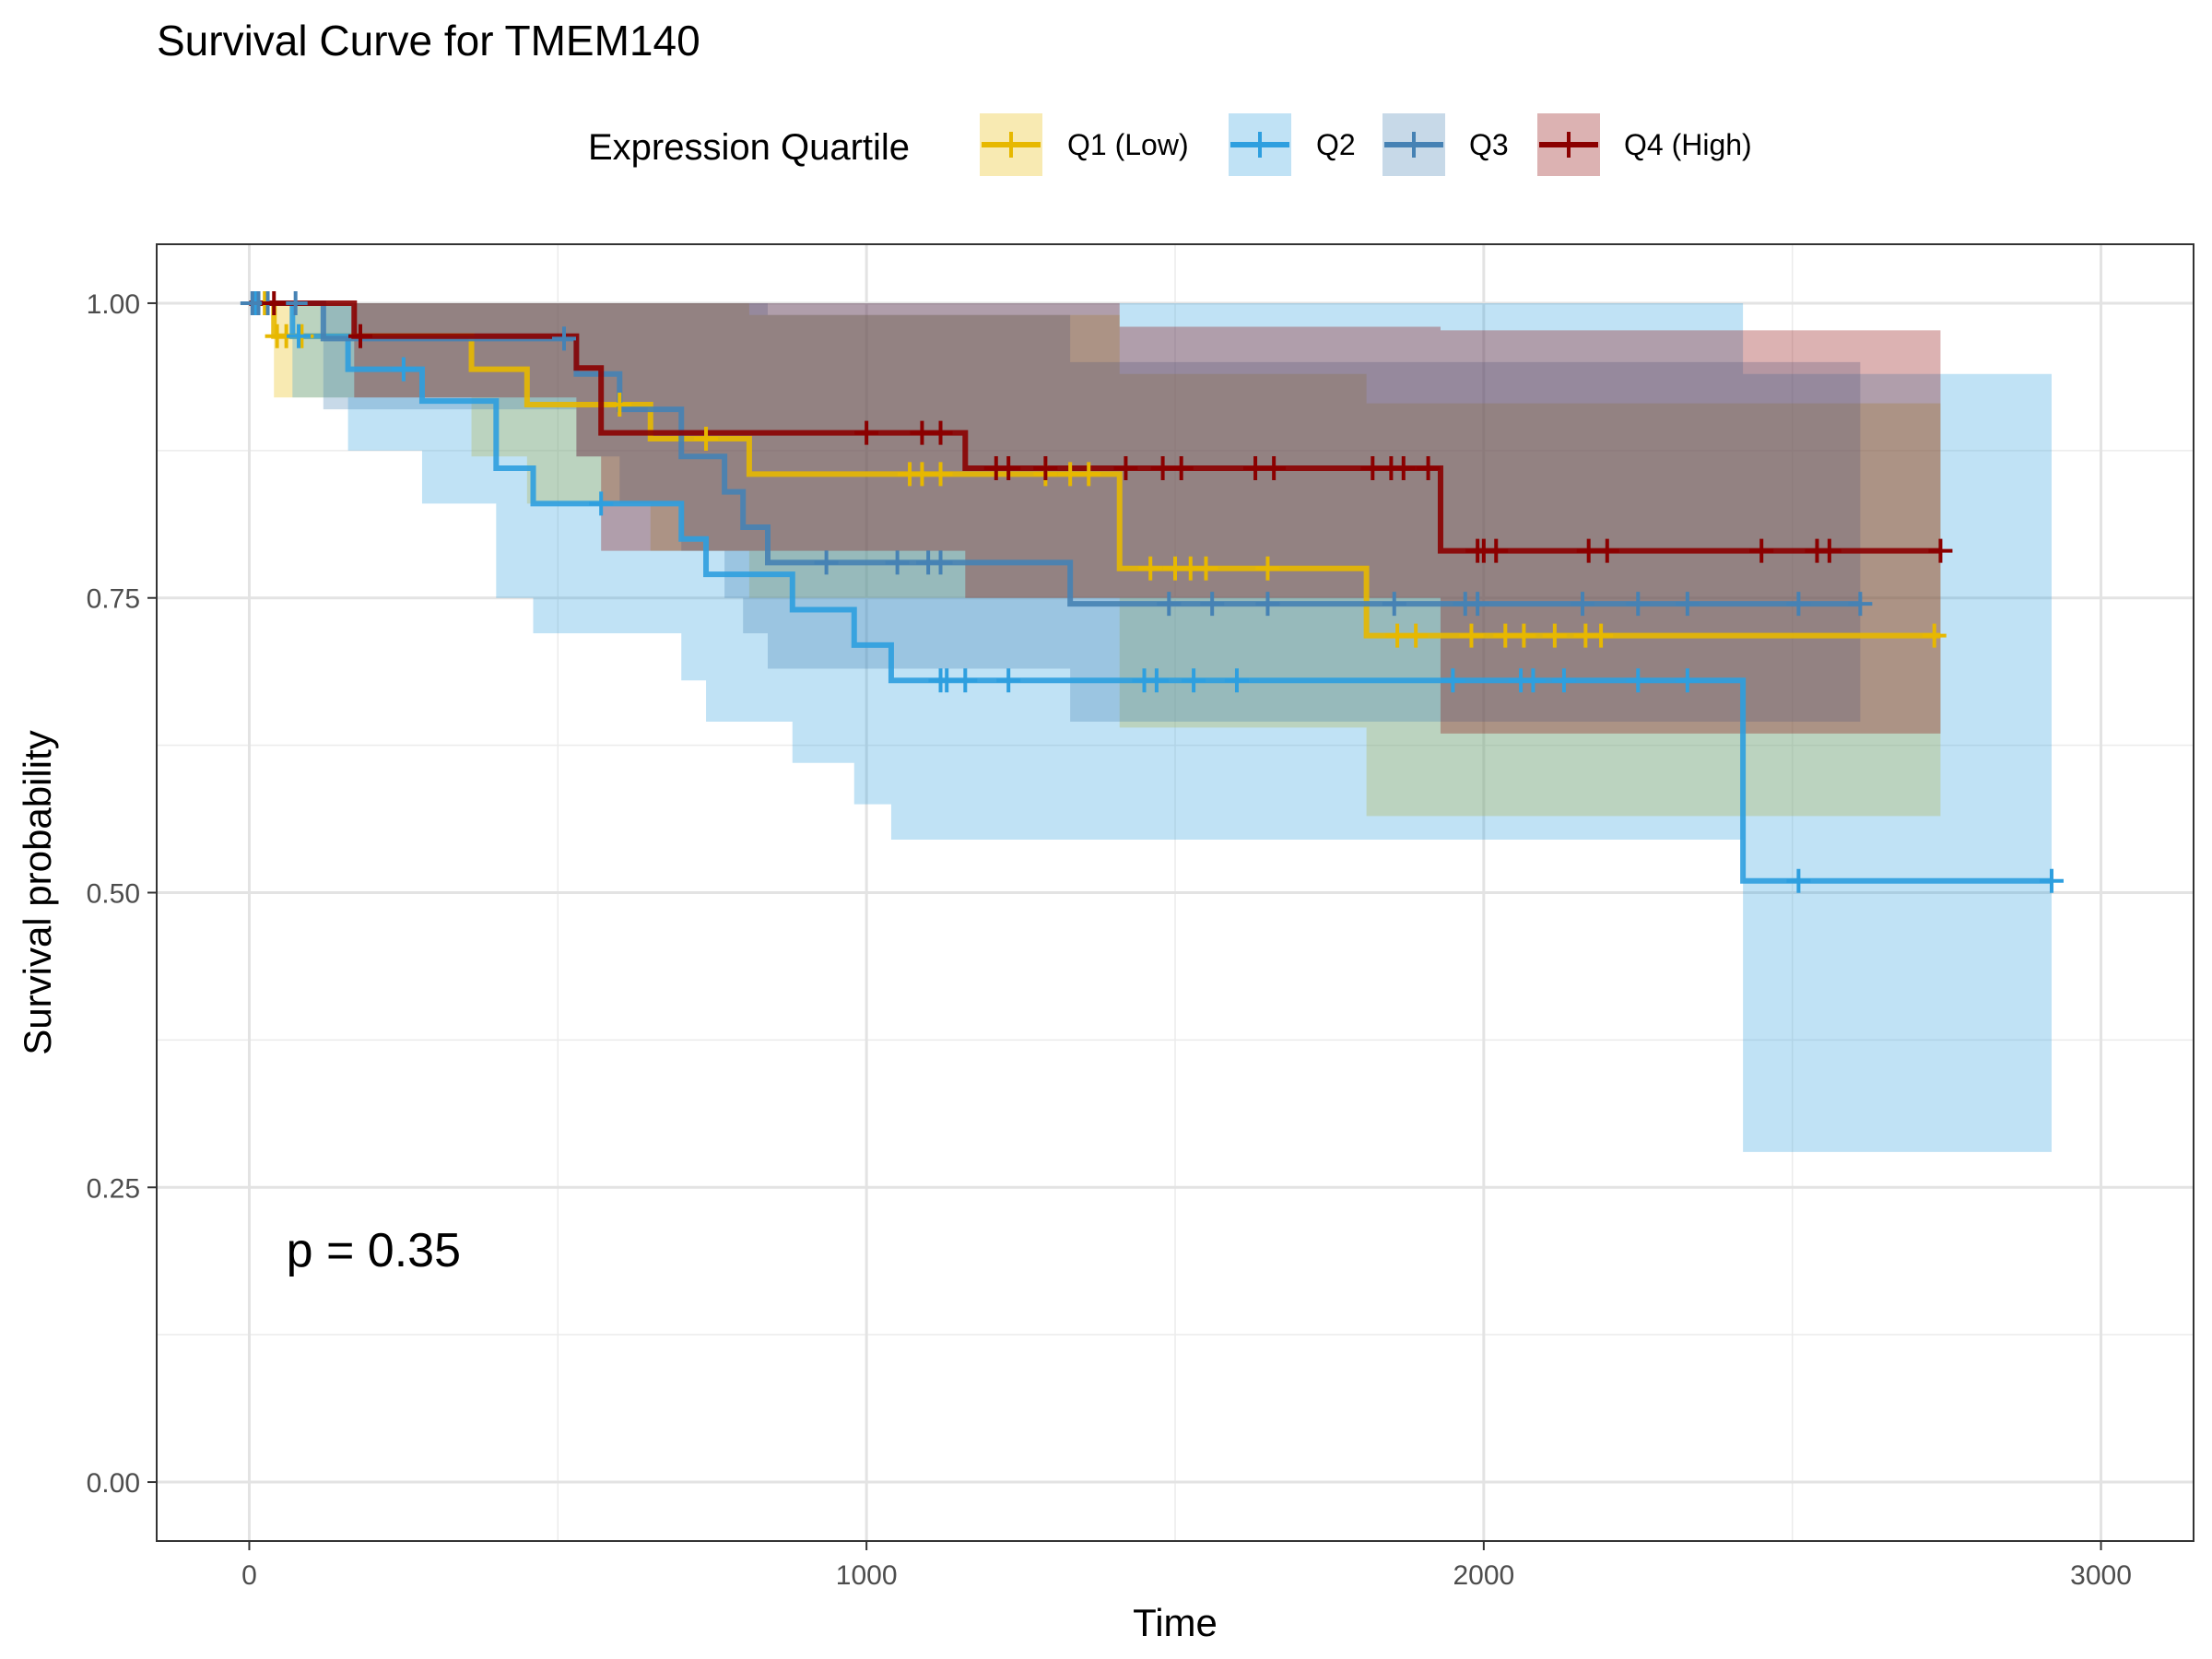 The height and width of the screenshot is (1659, 2212). What do you see at coordinates (1688, 144) in the screenshot?
I see `legend-label-q4-high: Q4 (High)` at bounding box center [1688, 144].